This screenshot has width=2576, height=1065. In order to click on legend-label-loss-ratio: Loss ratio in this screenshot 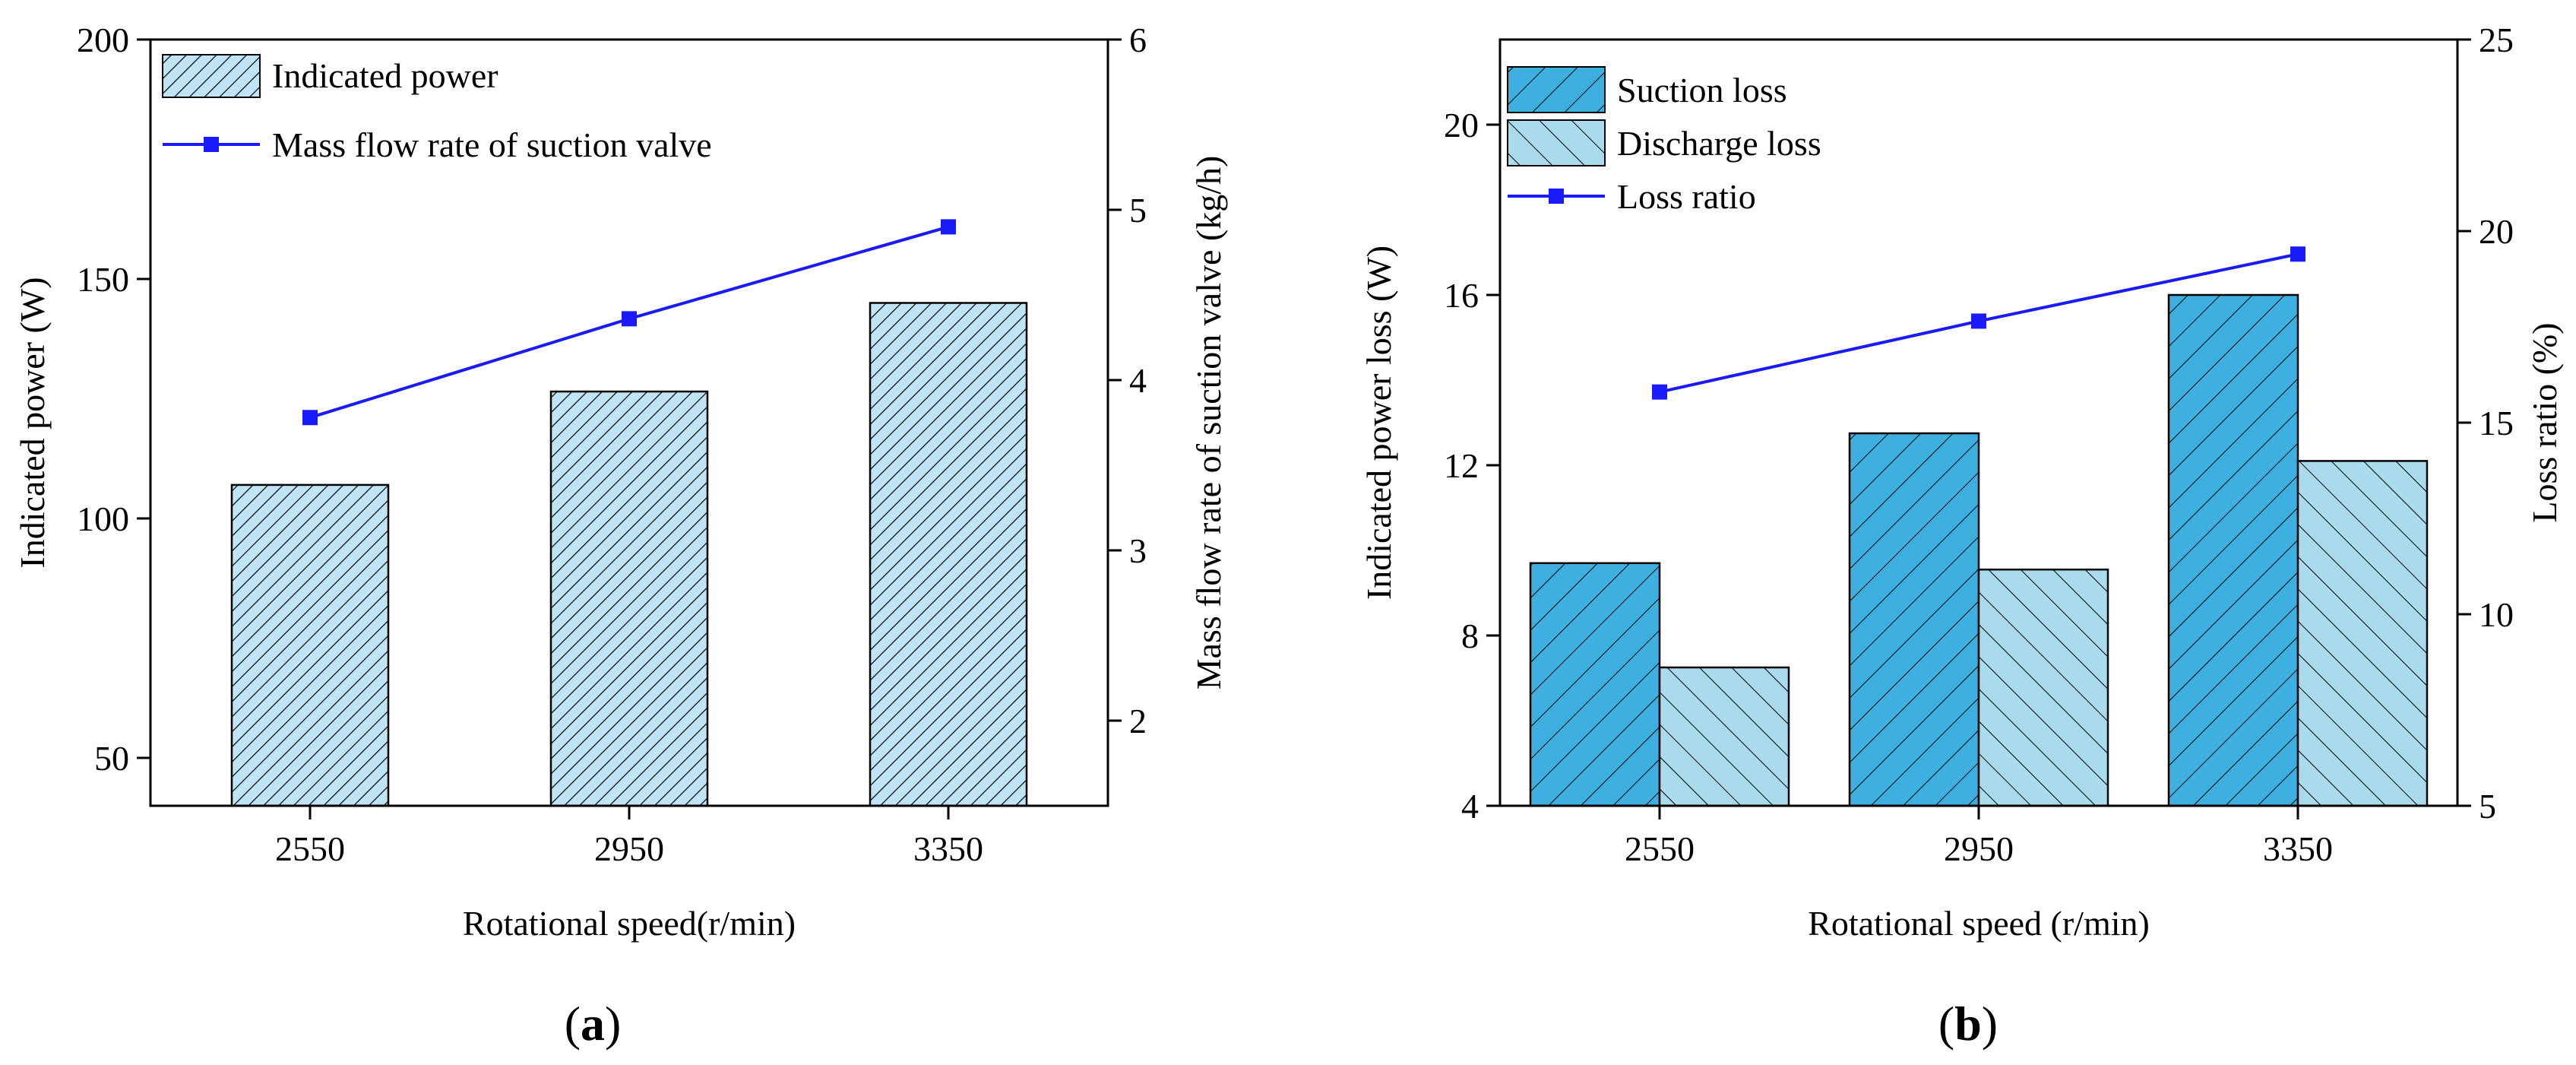, I will do `click(1687, 196)`.